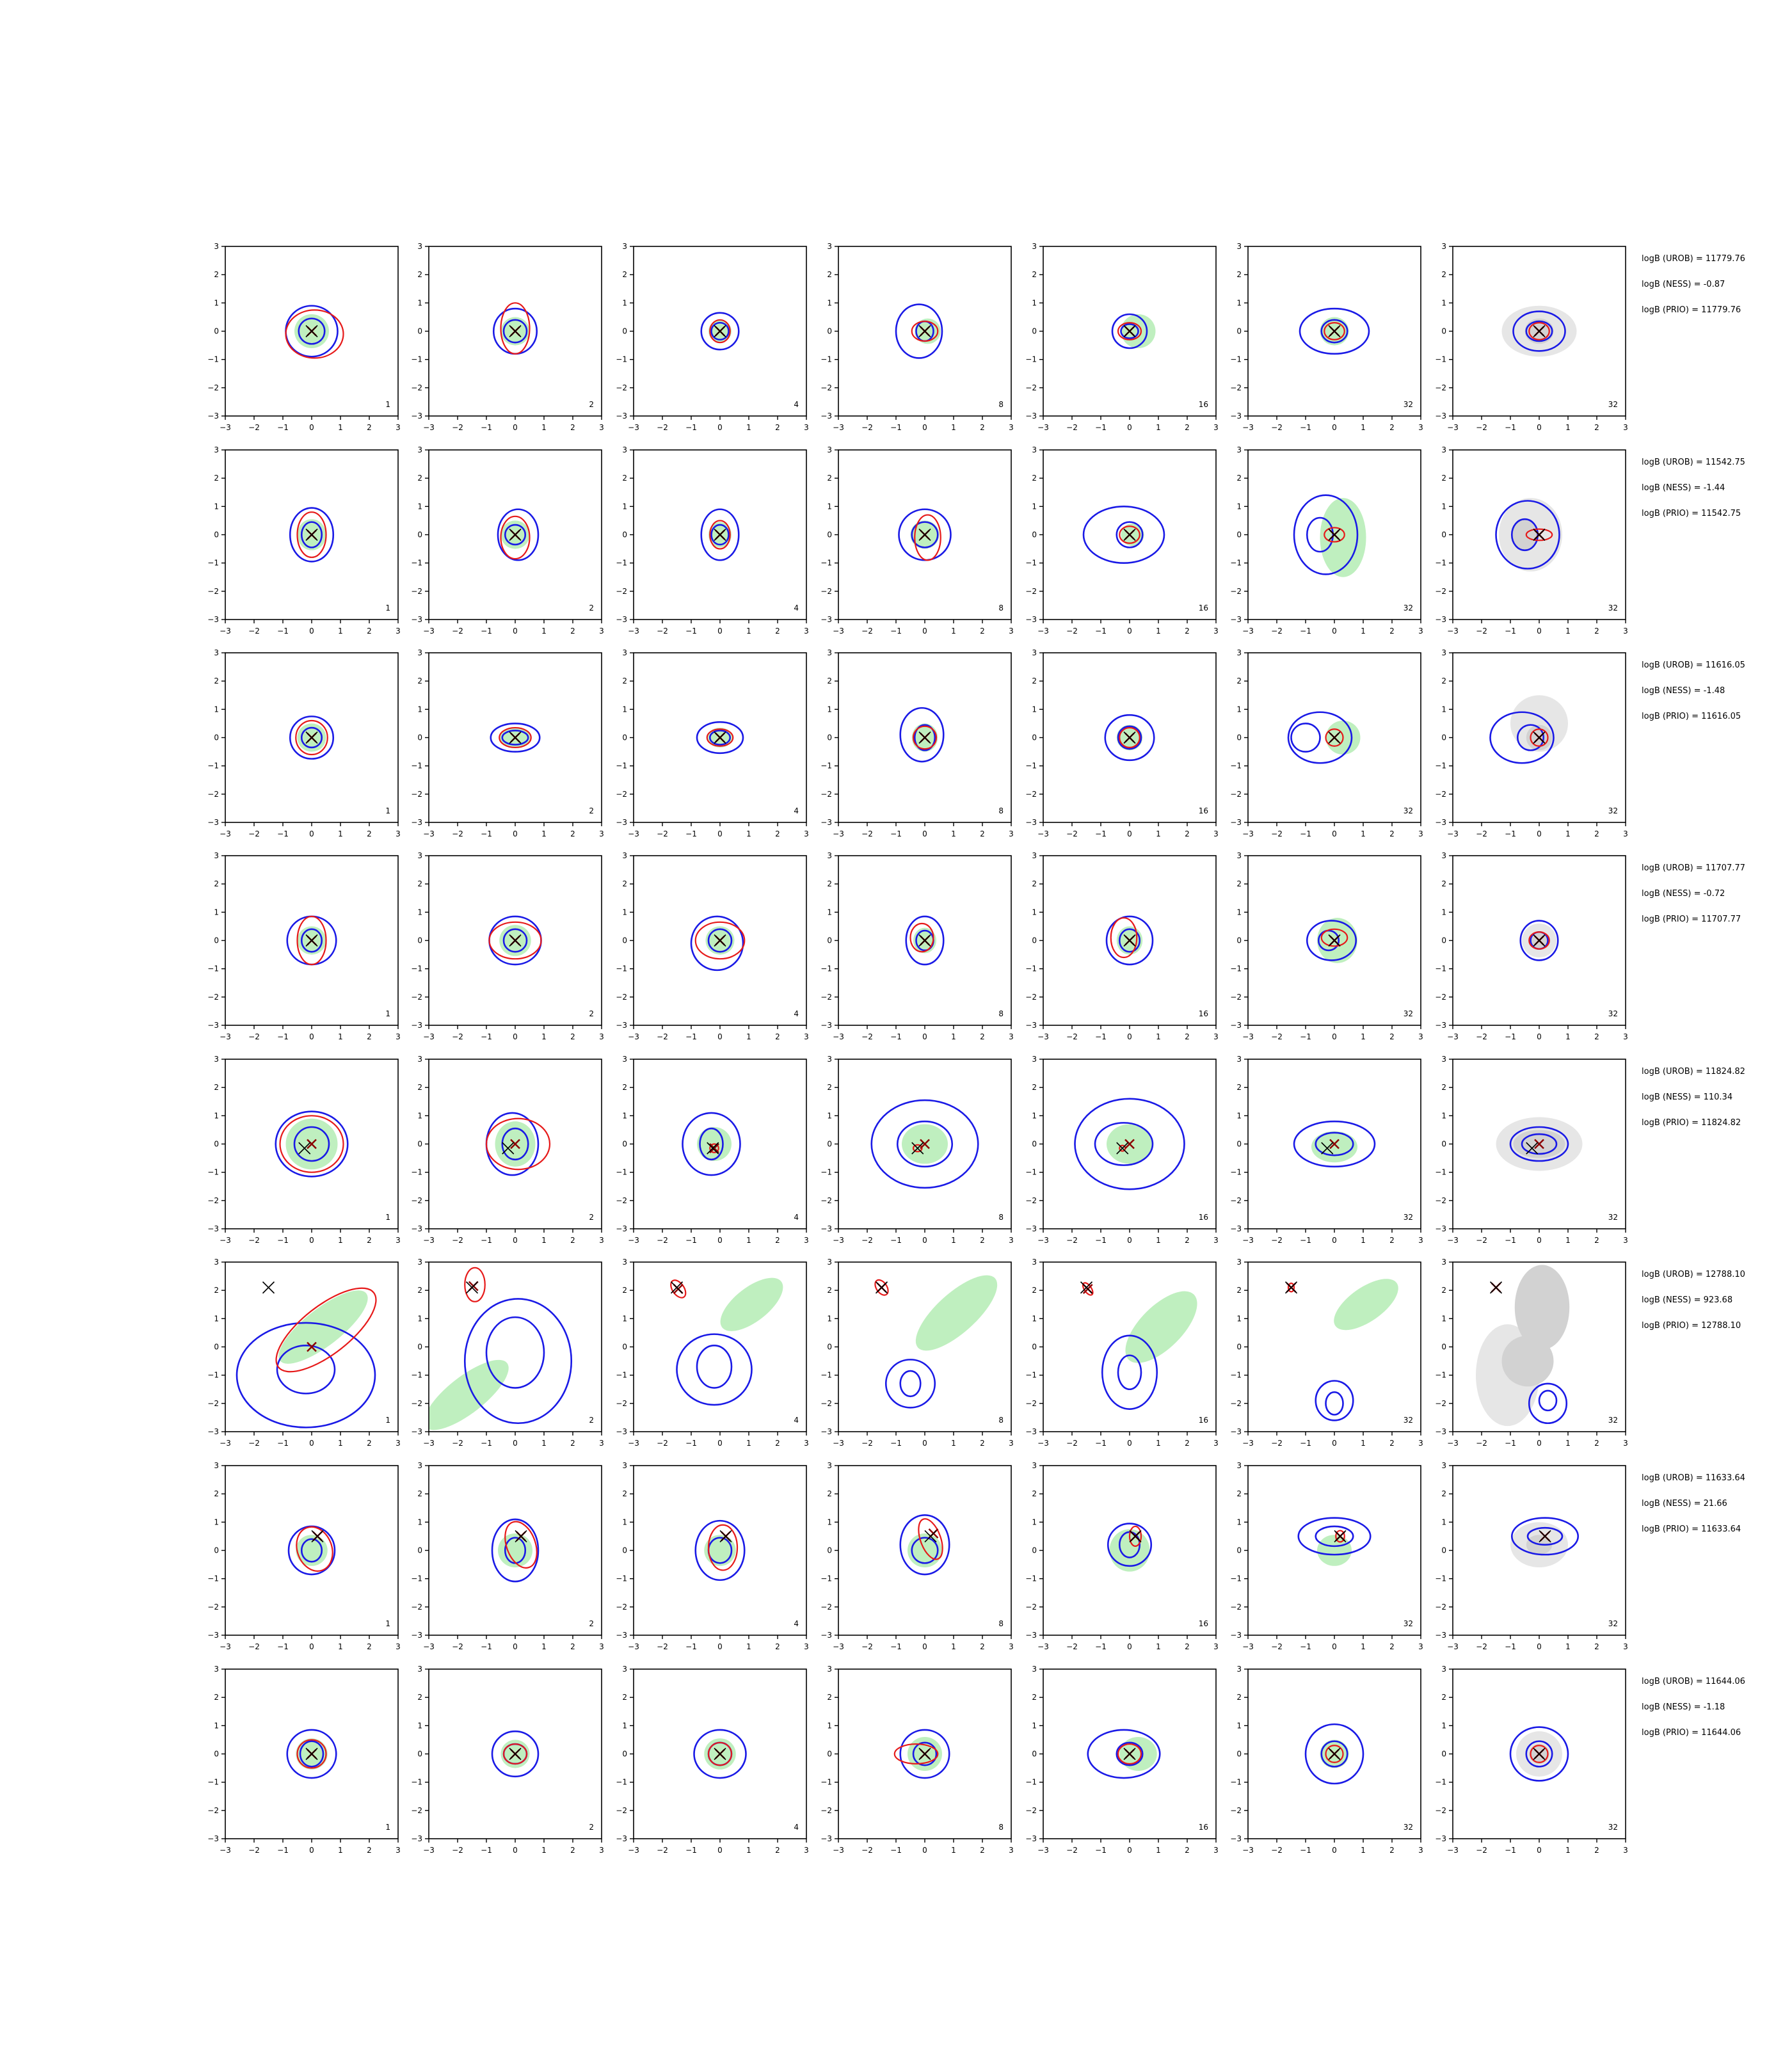 The height and width of the screenshot is (2048, 1792). I want to click on logb-stat-label: logB (NESS) = -1.48, so click(1683, 691).